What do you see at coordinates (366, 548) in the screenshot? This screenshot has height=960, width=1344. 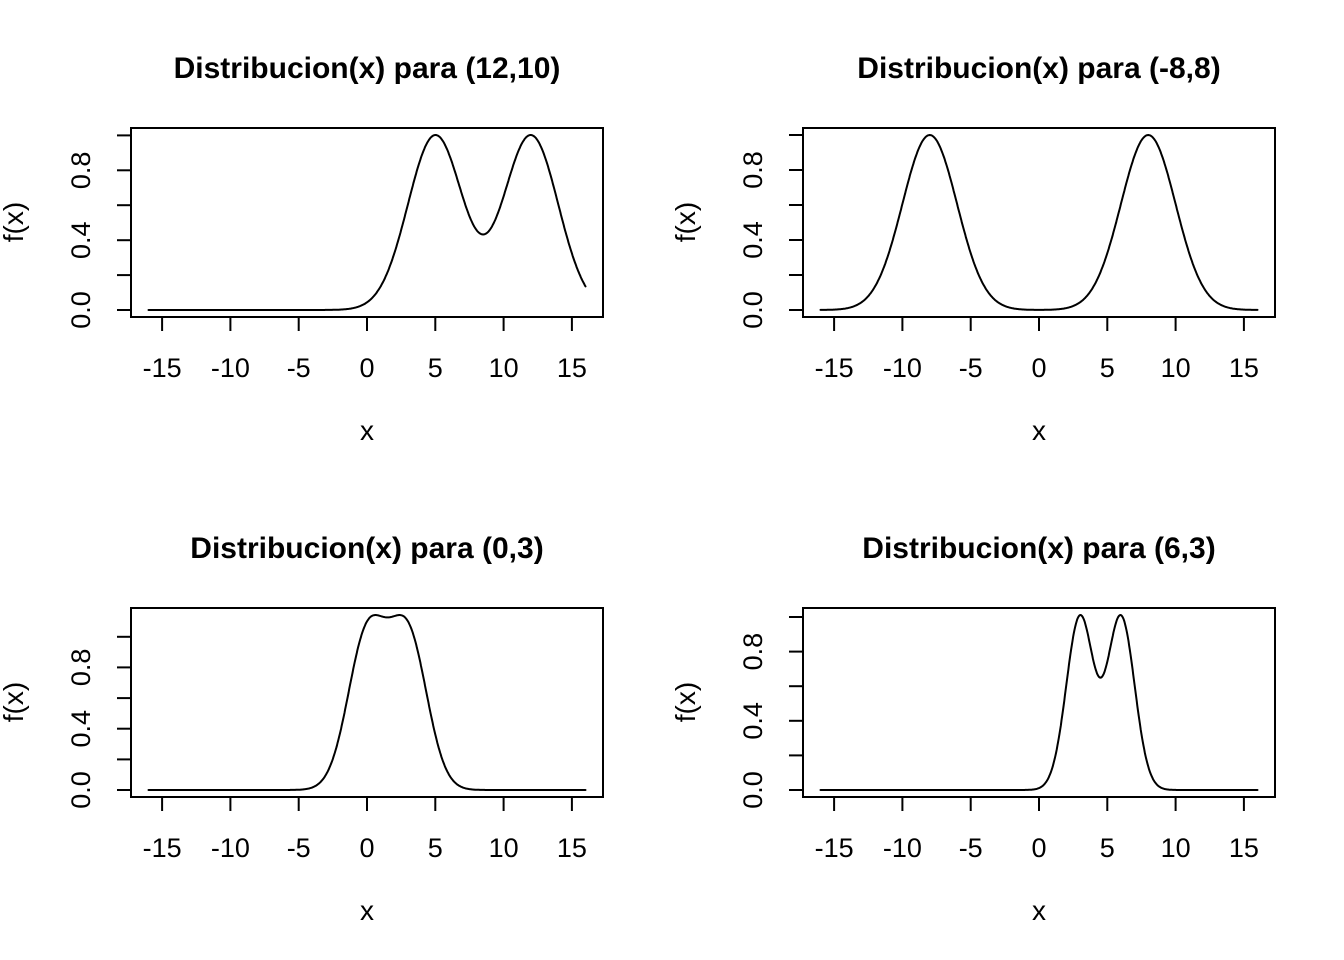 I see `plot-title: Distribucion(x) para (0,3)` at bounding box center [366, 548].